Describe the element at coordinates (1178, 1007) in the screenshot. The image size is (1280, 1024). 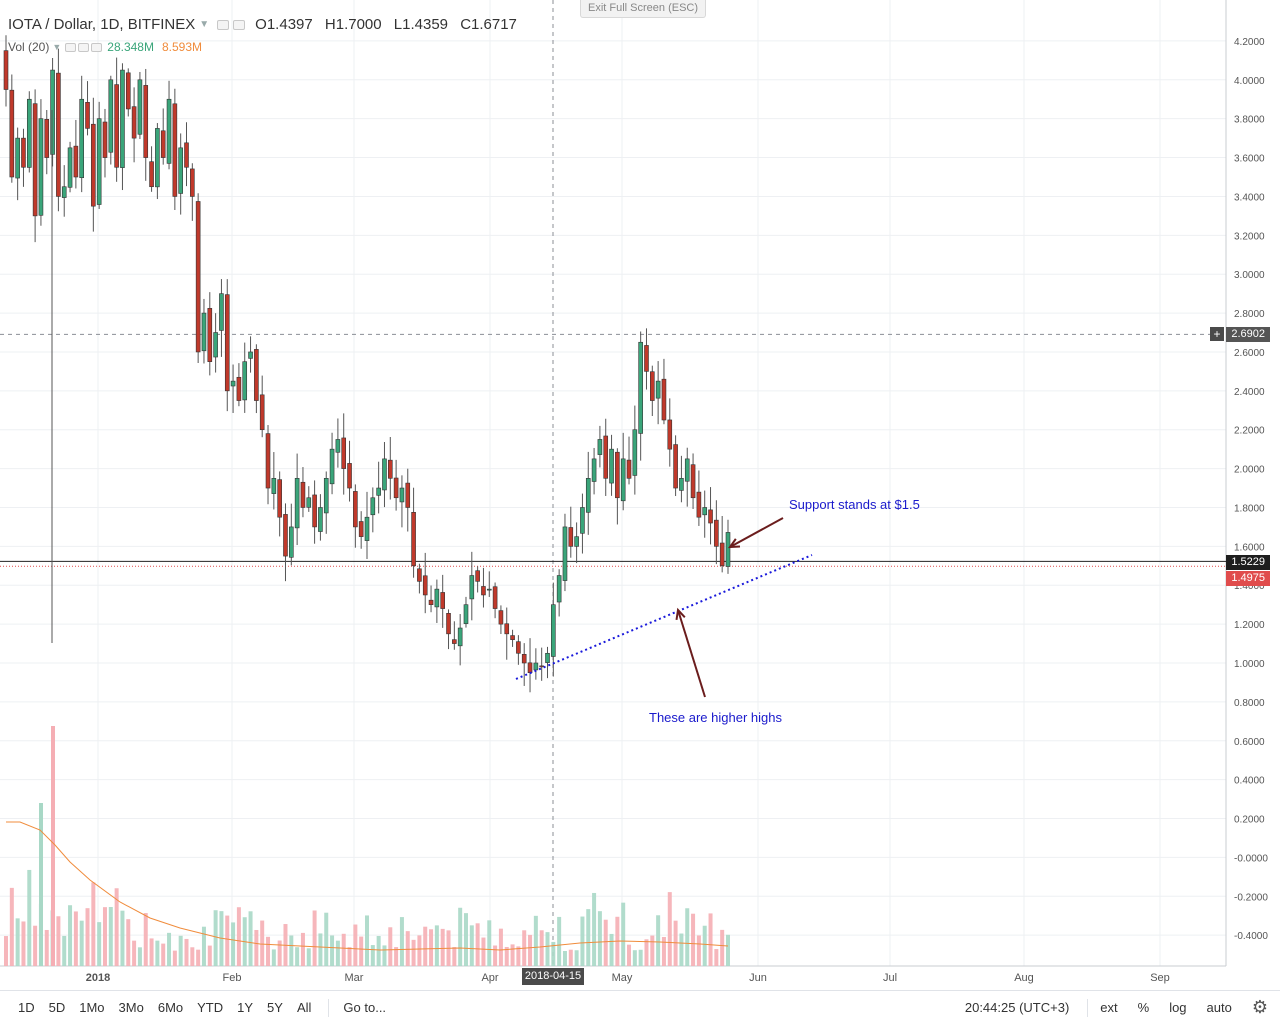
I see `log-toggle: log` at that location.